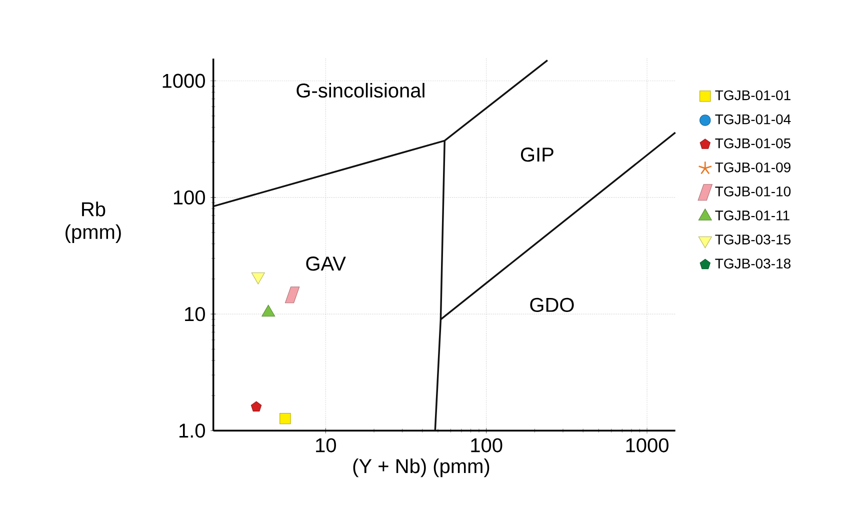 The width and height of the screenshot is (868, 524). I want to click on x-axis-title: (Y + Nb) (pmm), so click(421, 468).